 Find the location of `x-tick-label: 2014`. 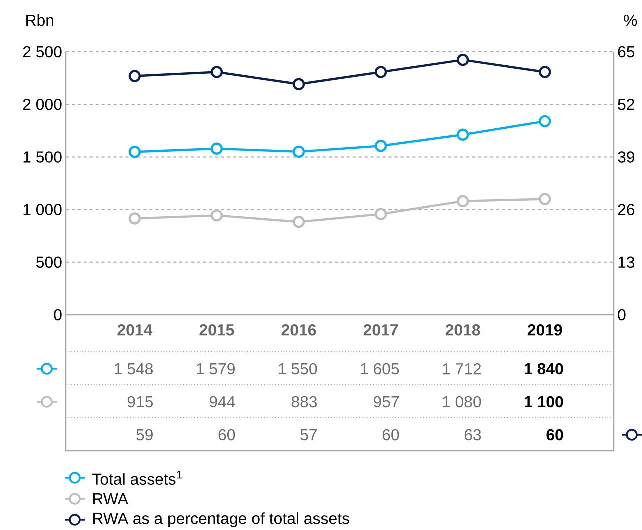

x-tick-label: 2014 is located at coordinates (135, 330).